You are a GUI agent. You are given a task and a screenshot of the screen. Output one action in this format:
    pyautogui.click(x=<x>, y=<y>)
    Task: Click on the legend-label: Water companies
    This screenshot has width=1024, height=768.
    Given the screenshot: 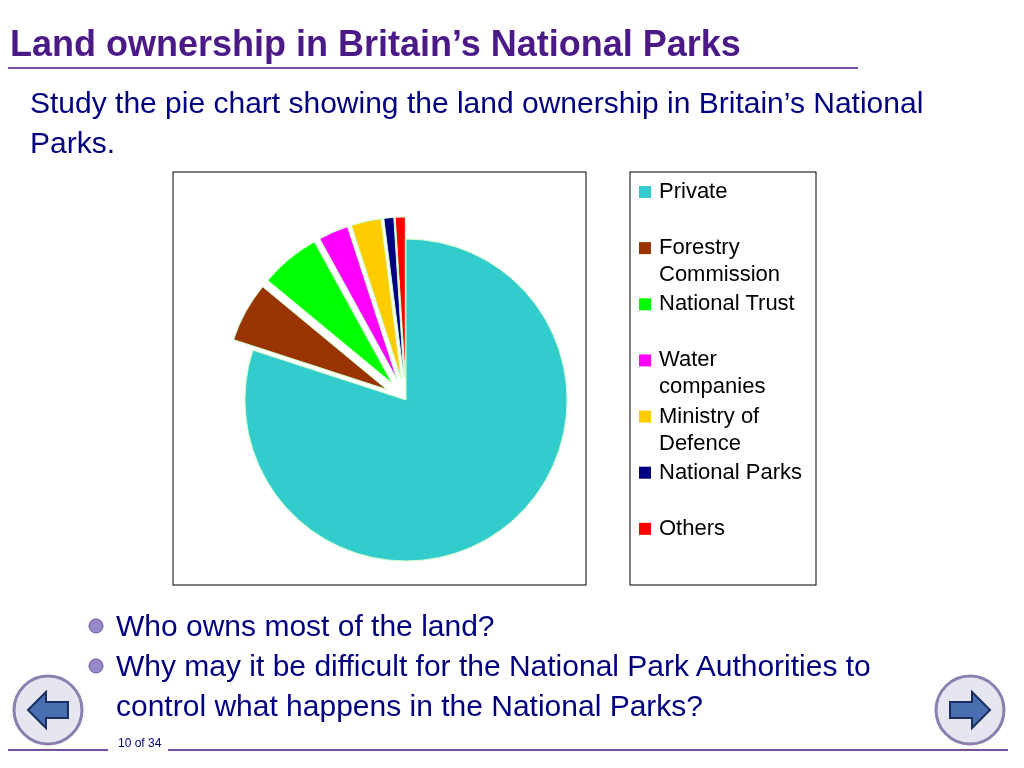 What is the action you would take?
    pyautogui.click(x=712, y=372)
    